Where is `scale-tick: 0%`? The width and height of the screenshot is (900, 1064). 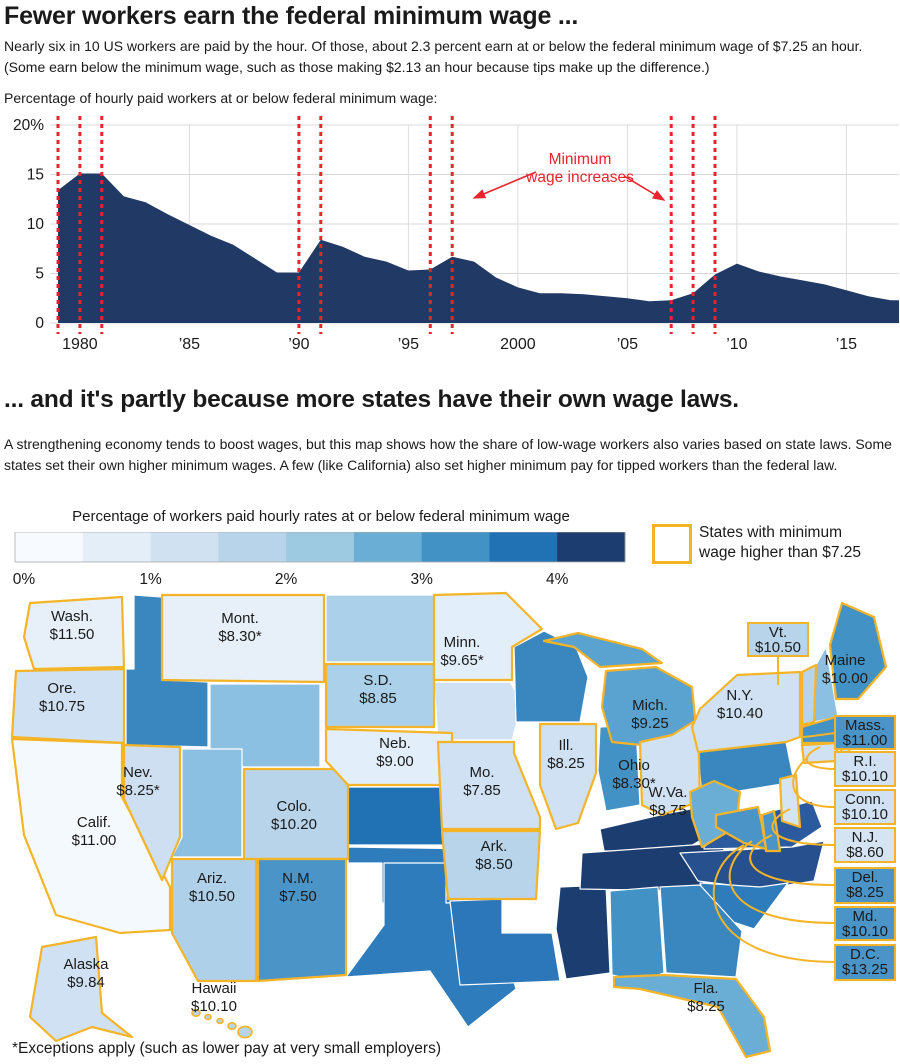
scale-tick: 0% is located at coordinates (24, 579).